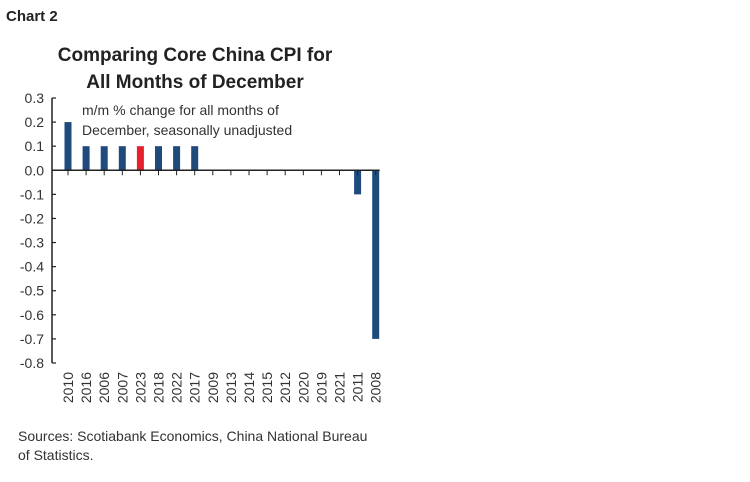 Image resolution: width=750 pixels, height=482 pixels. I want to click on bar-2007, so click(122, 158).